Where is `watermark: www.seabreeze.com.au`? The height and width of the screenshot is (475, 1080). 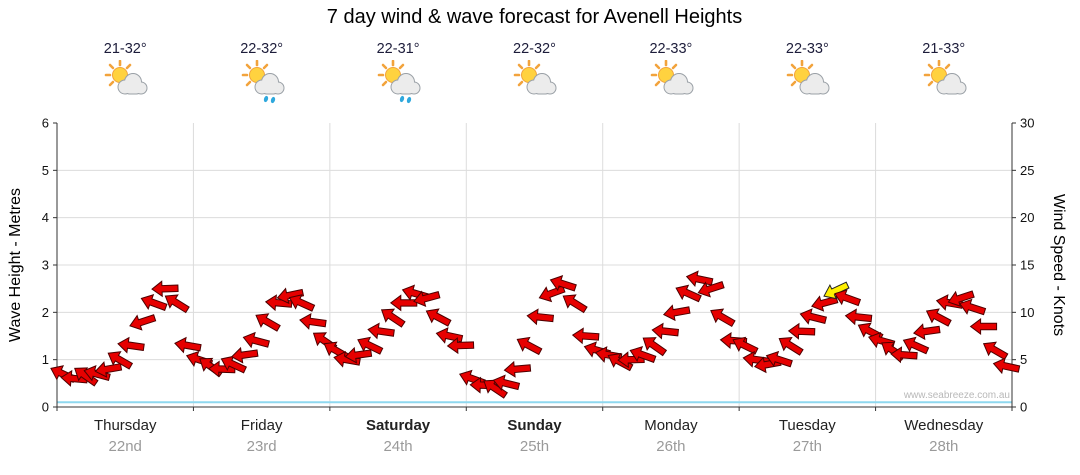
watermark: www.seabreeze.com.au is located at coordinates (956, 395).